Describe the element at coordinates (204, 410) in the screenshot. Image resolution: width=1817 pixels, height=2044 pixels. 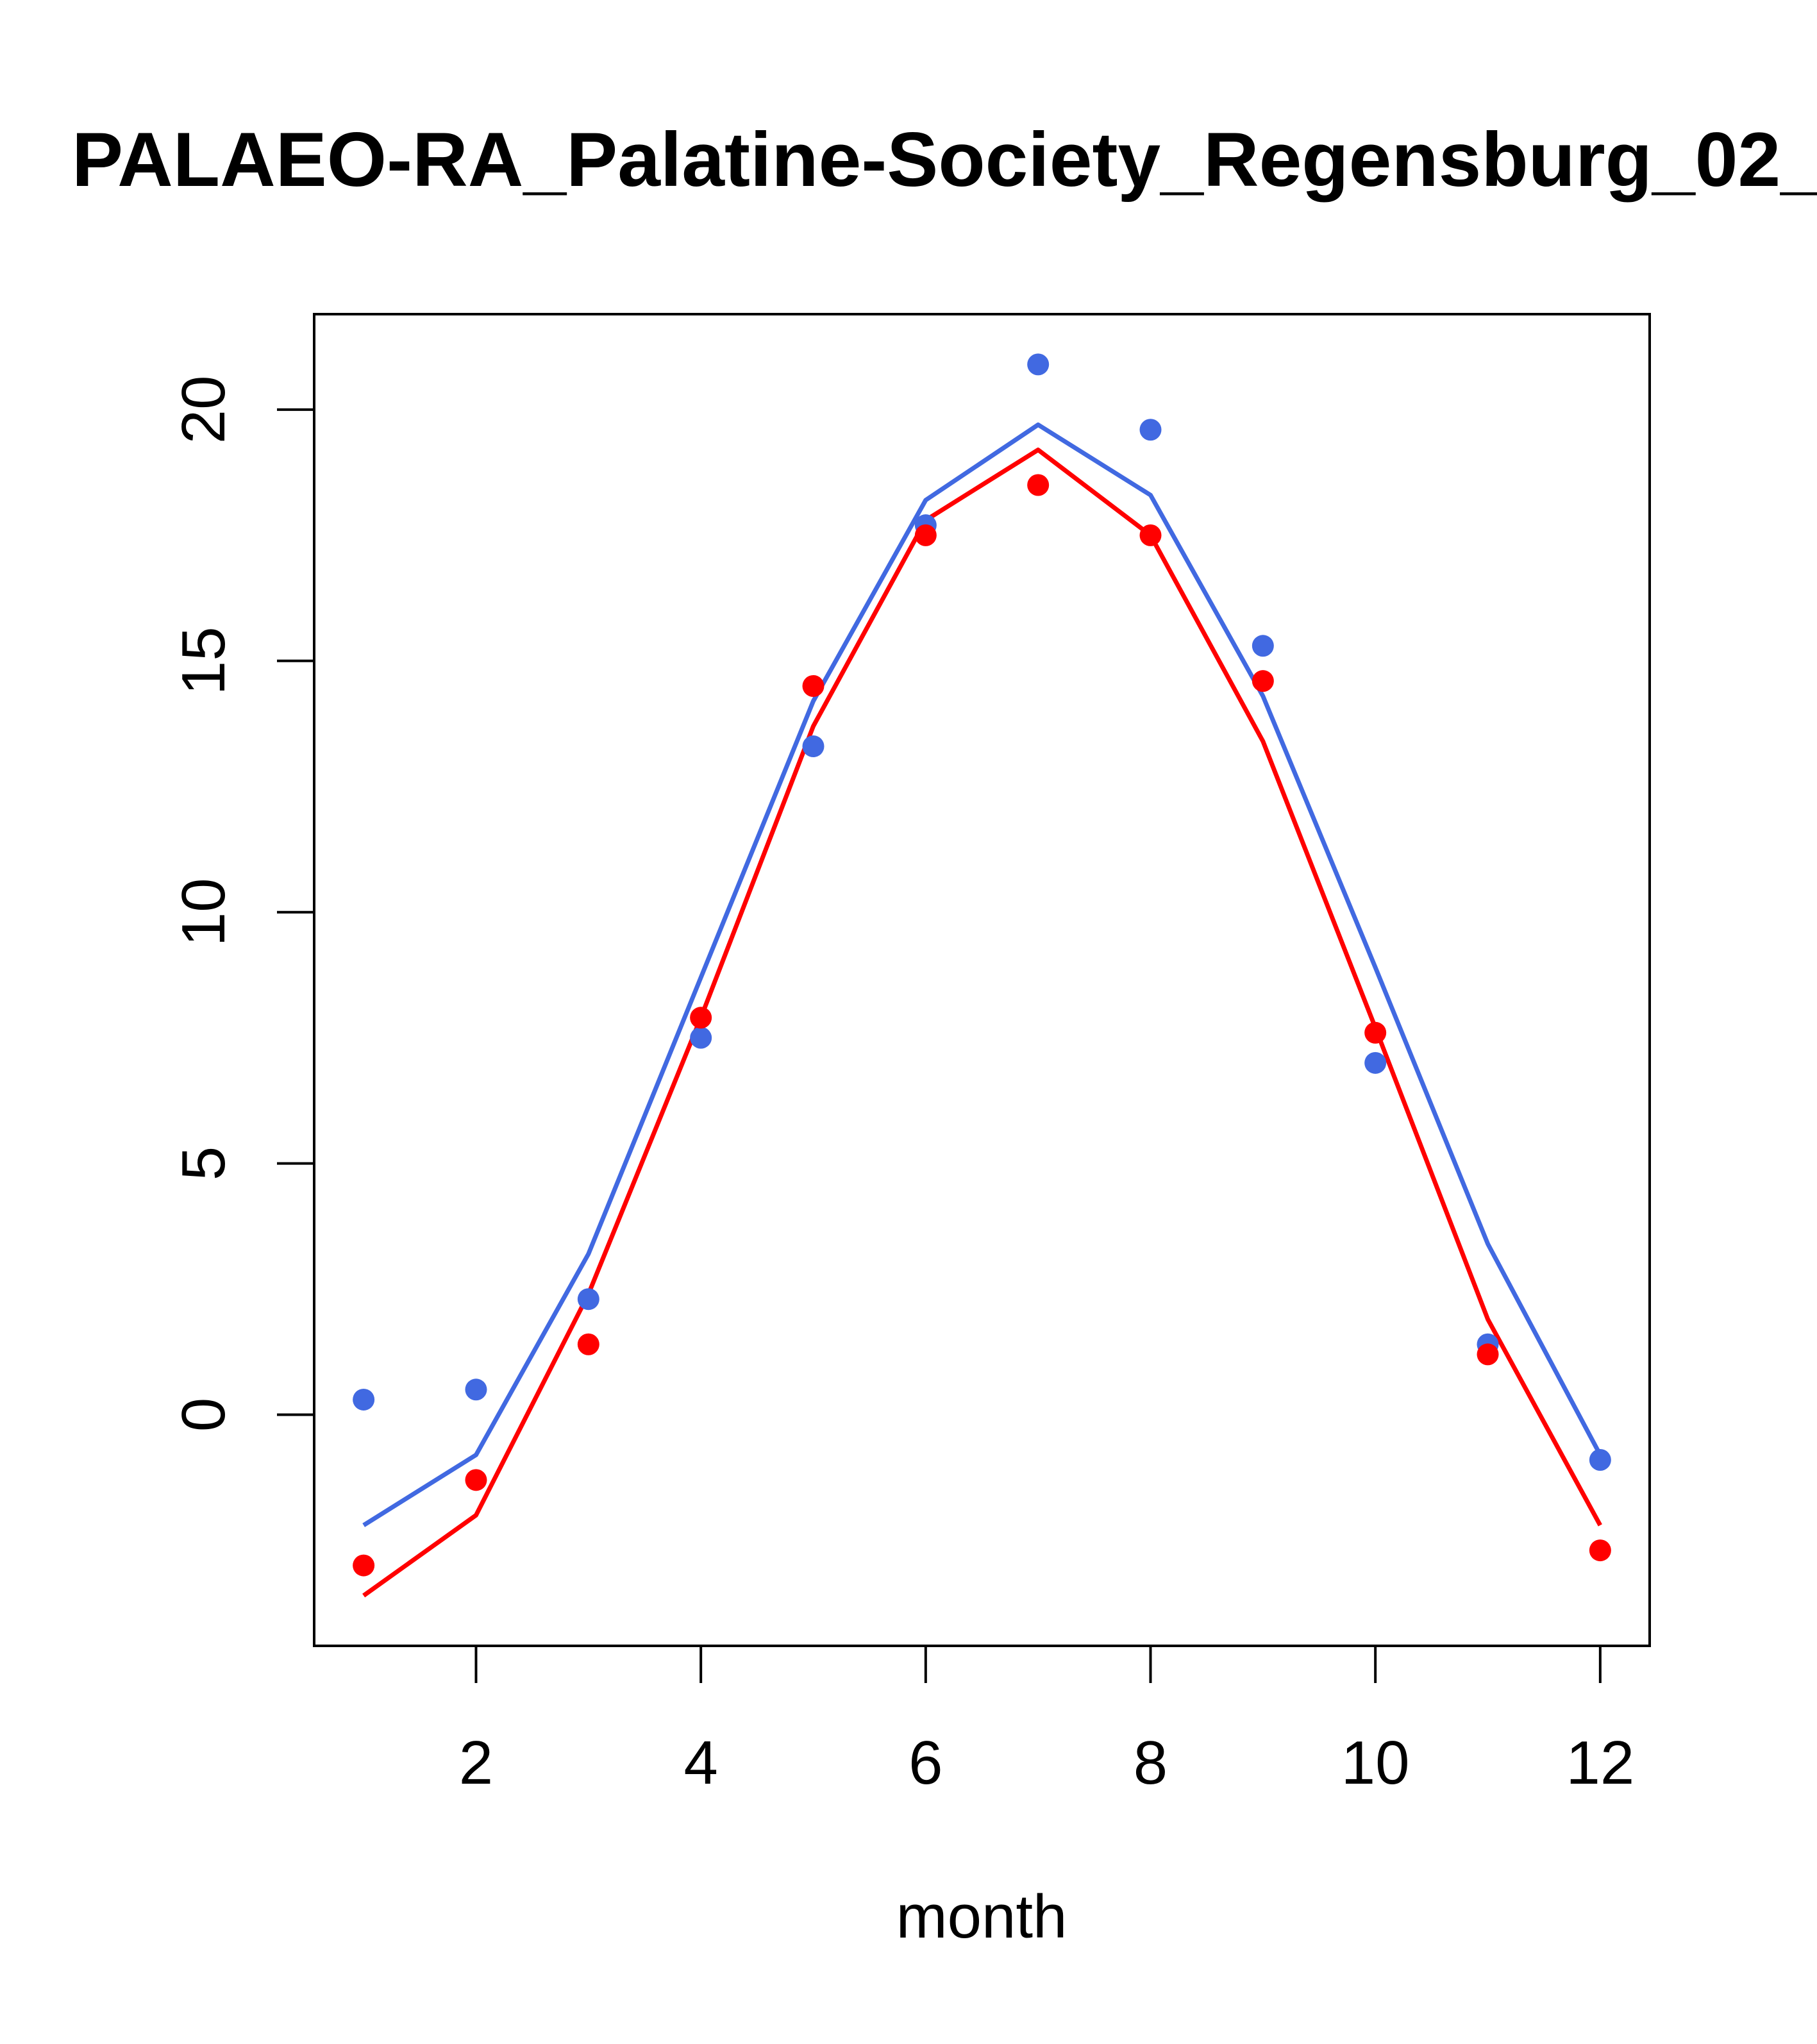
I see `y-tick-label: 20` at that location.